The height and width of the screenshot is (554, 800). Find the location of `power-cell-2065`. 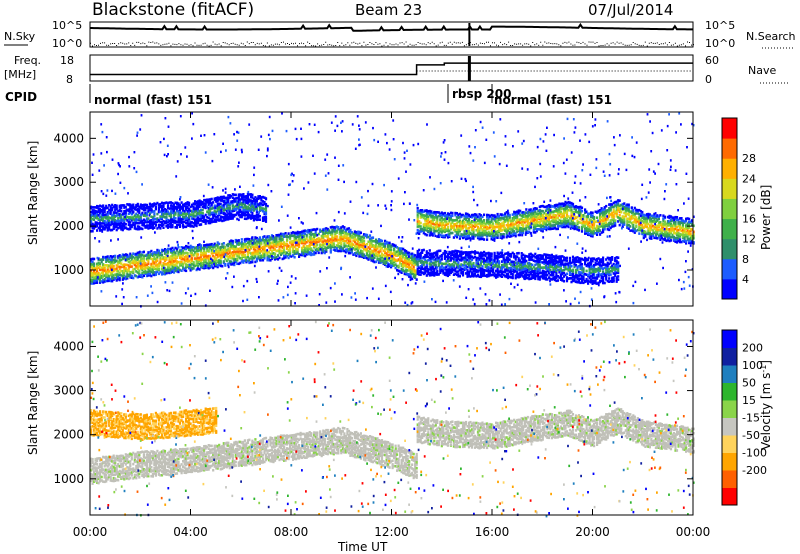

power-cell-2065 is located at coordinates (412, 256).